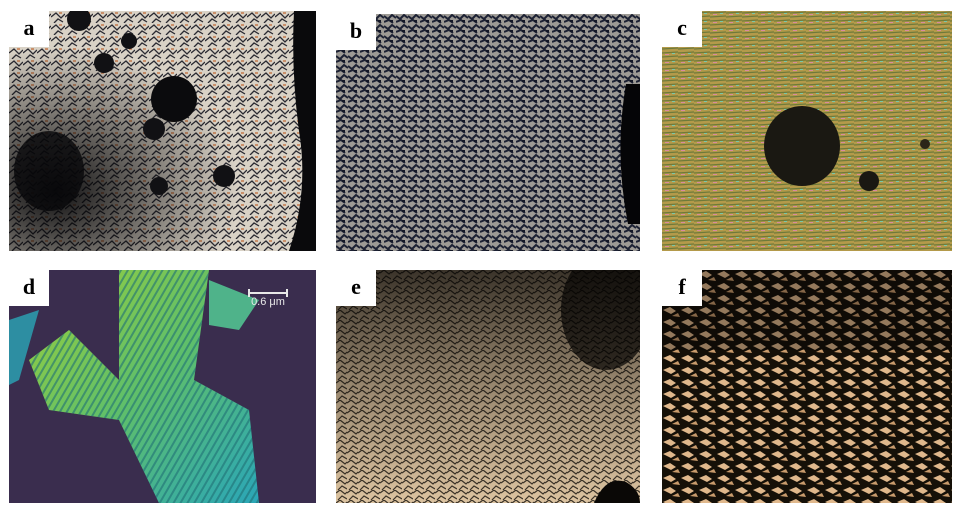 Image resolution: width=959 pixels, height=505 pixels. I want to click on micrograph-panel-c: c, so click(807, 131).